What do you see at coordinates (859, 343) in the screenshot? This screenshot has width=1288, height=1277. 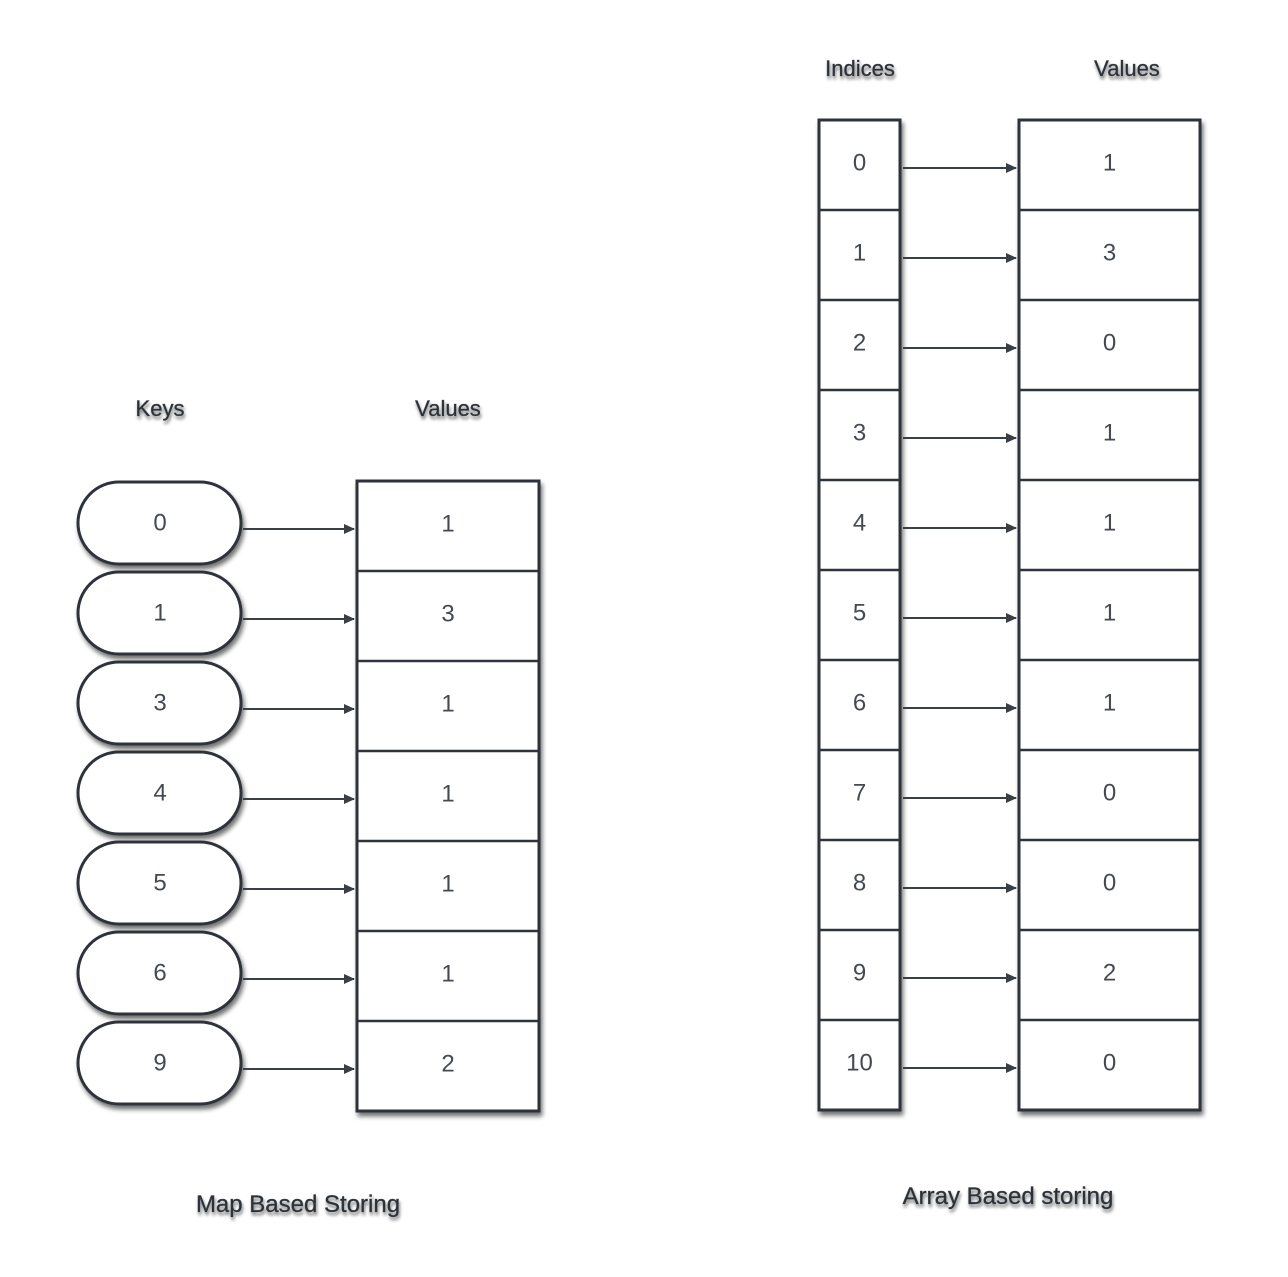 I see `array-index-cell: 2` at bounding box center [859, 343].